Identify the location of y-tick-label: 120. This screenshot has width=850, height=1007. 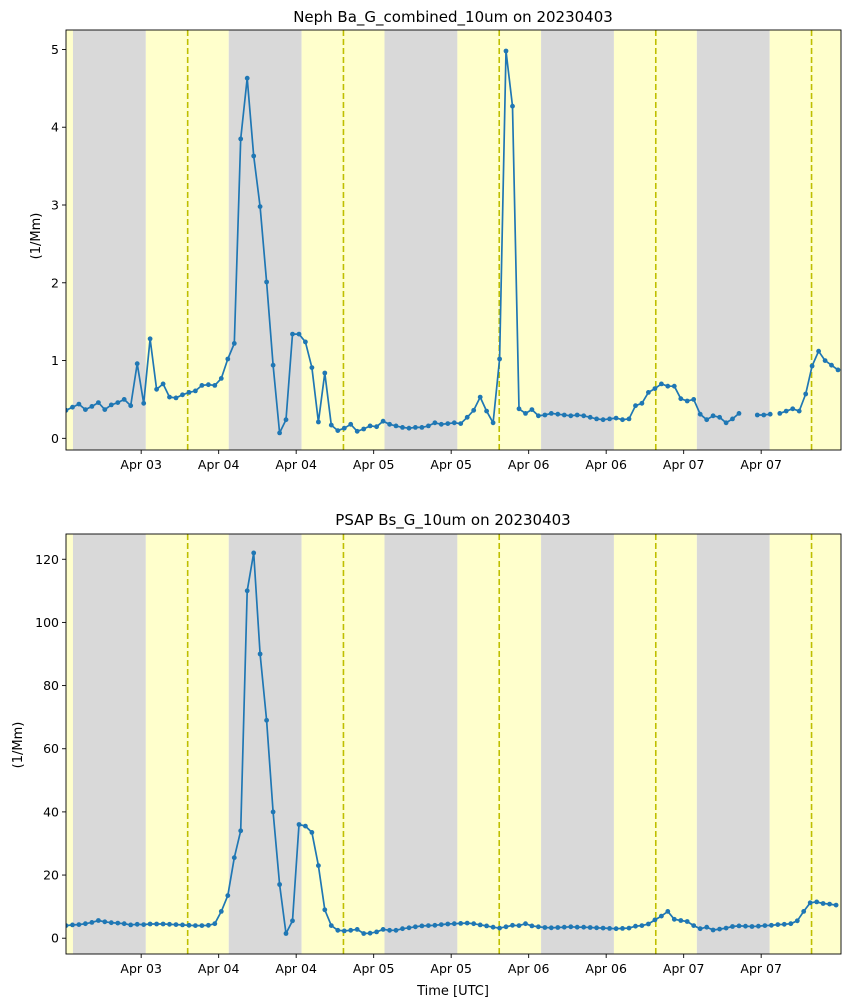
(47, 559).